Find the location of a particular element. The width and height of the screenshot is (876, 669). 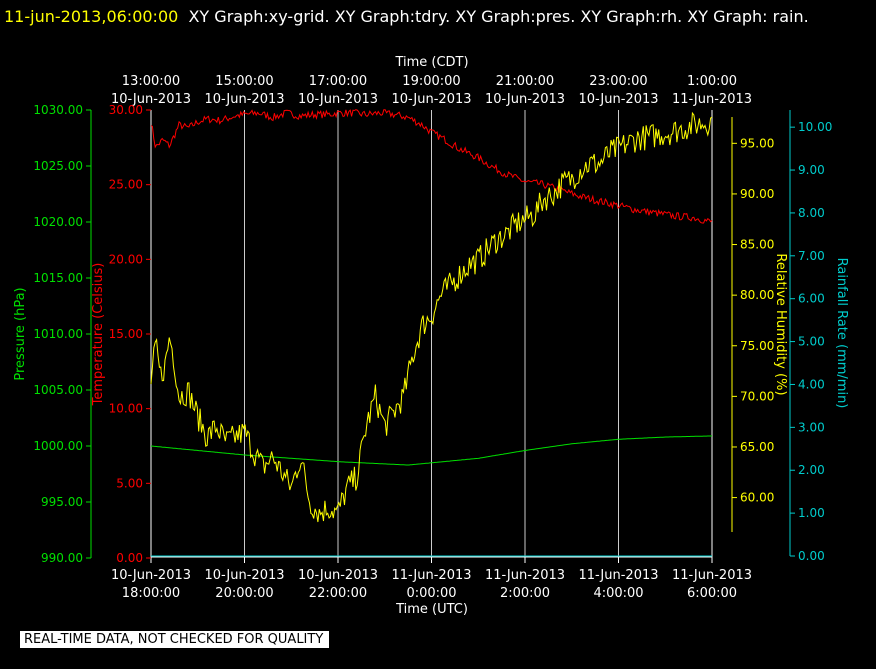

temperature-tick-label: 25.00 is located at coordinates (126, 185).